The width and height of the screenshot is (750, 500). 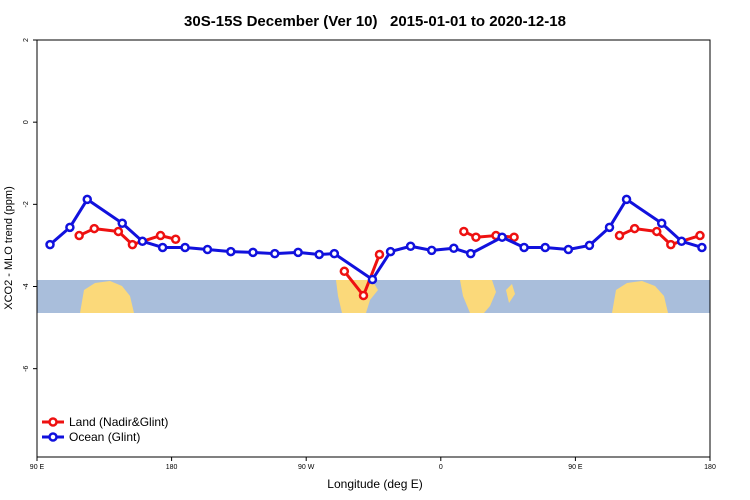 What do you see at coordinates (441, 467) in the screenshot?
I see `x-tick-label: 0` at bounding box center [441, 467].